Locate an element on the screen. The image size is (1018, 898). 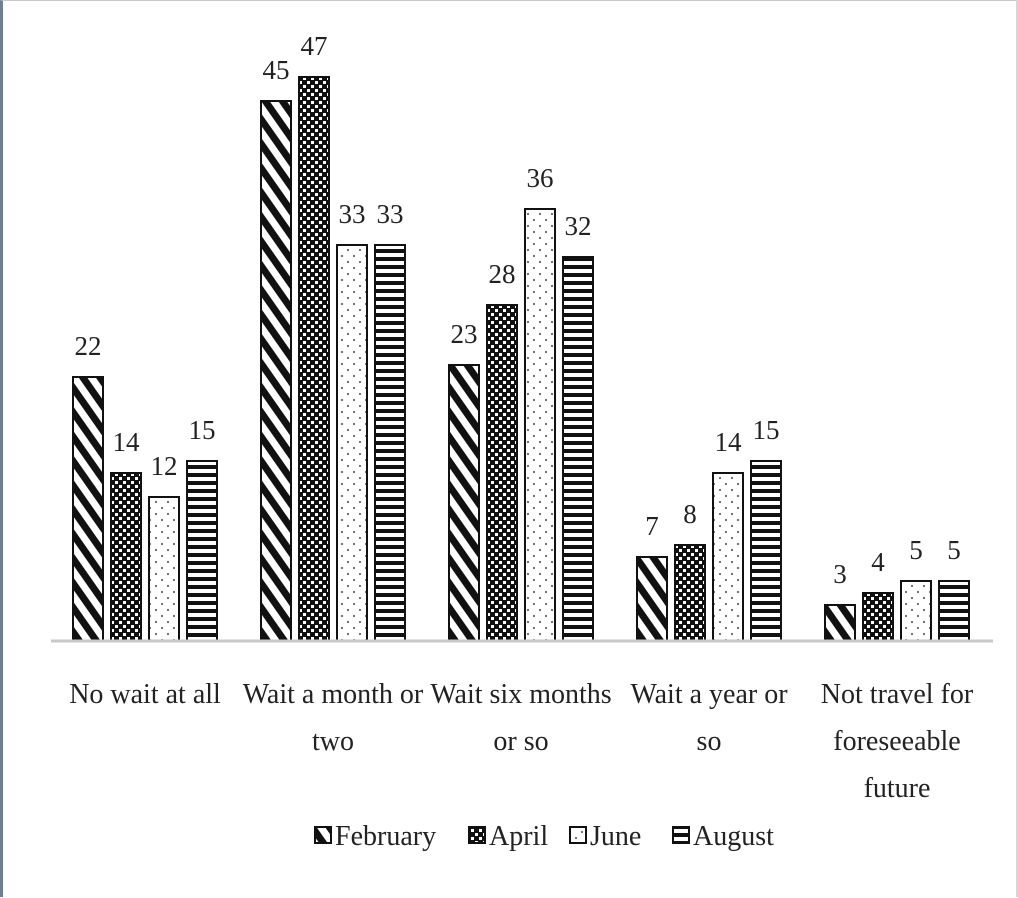
value-label-august-3: 32 is located at coordinates (578, 226).